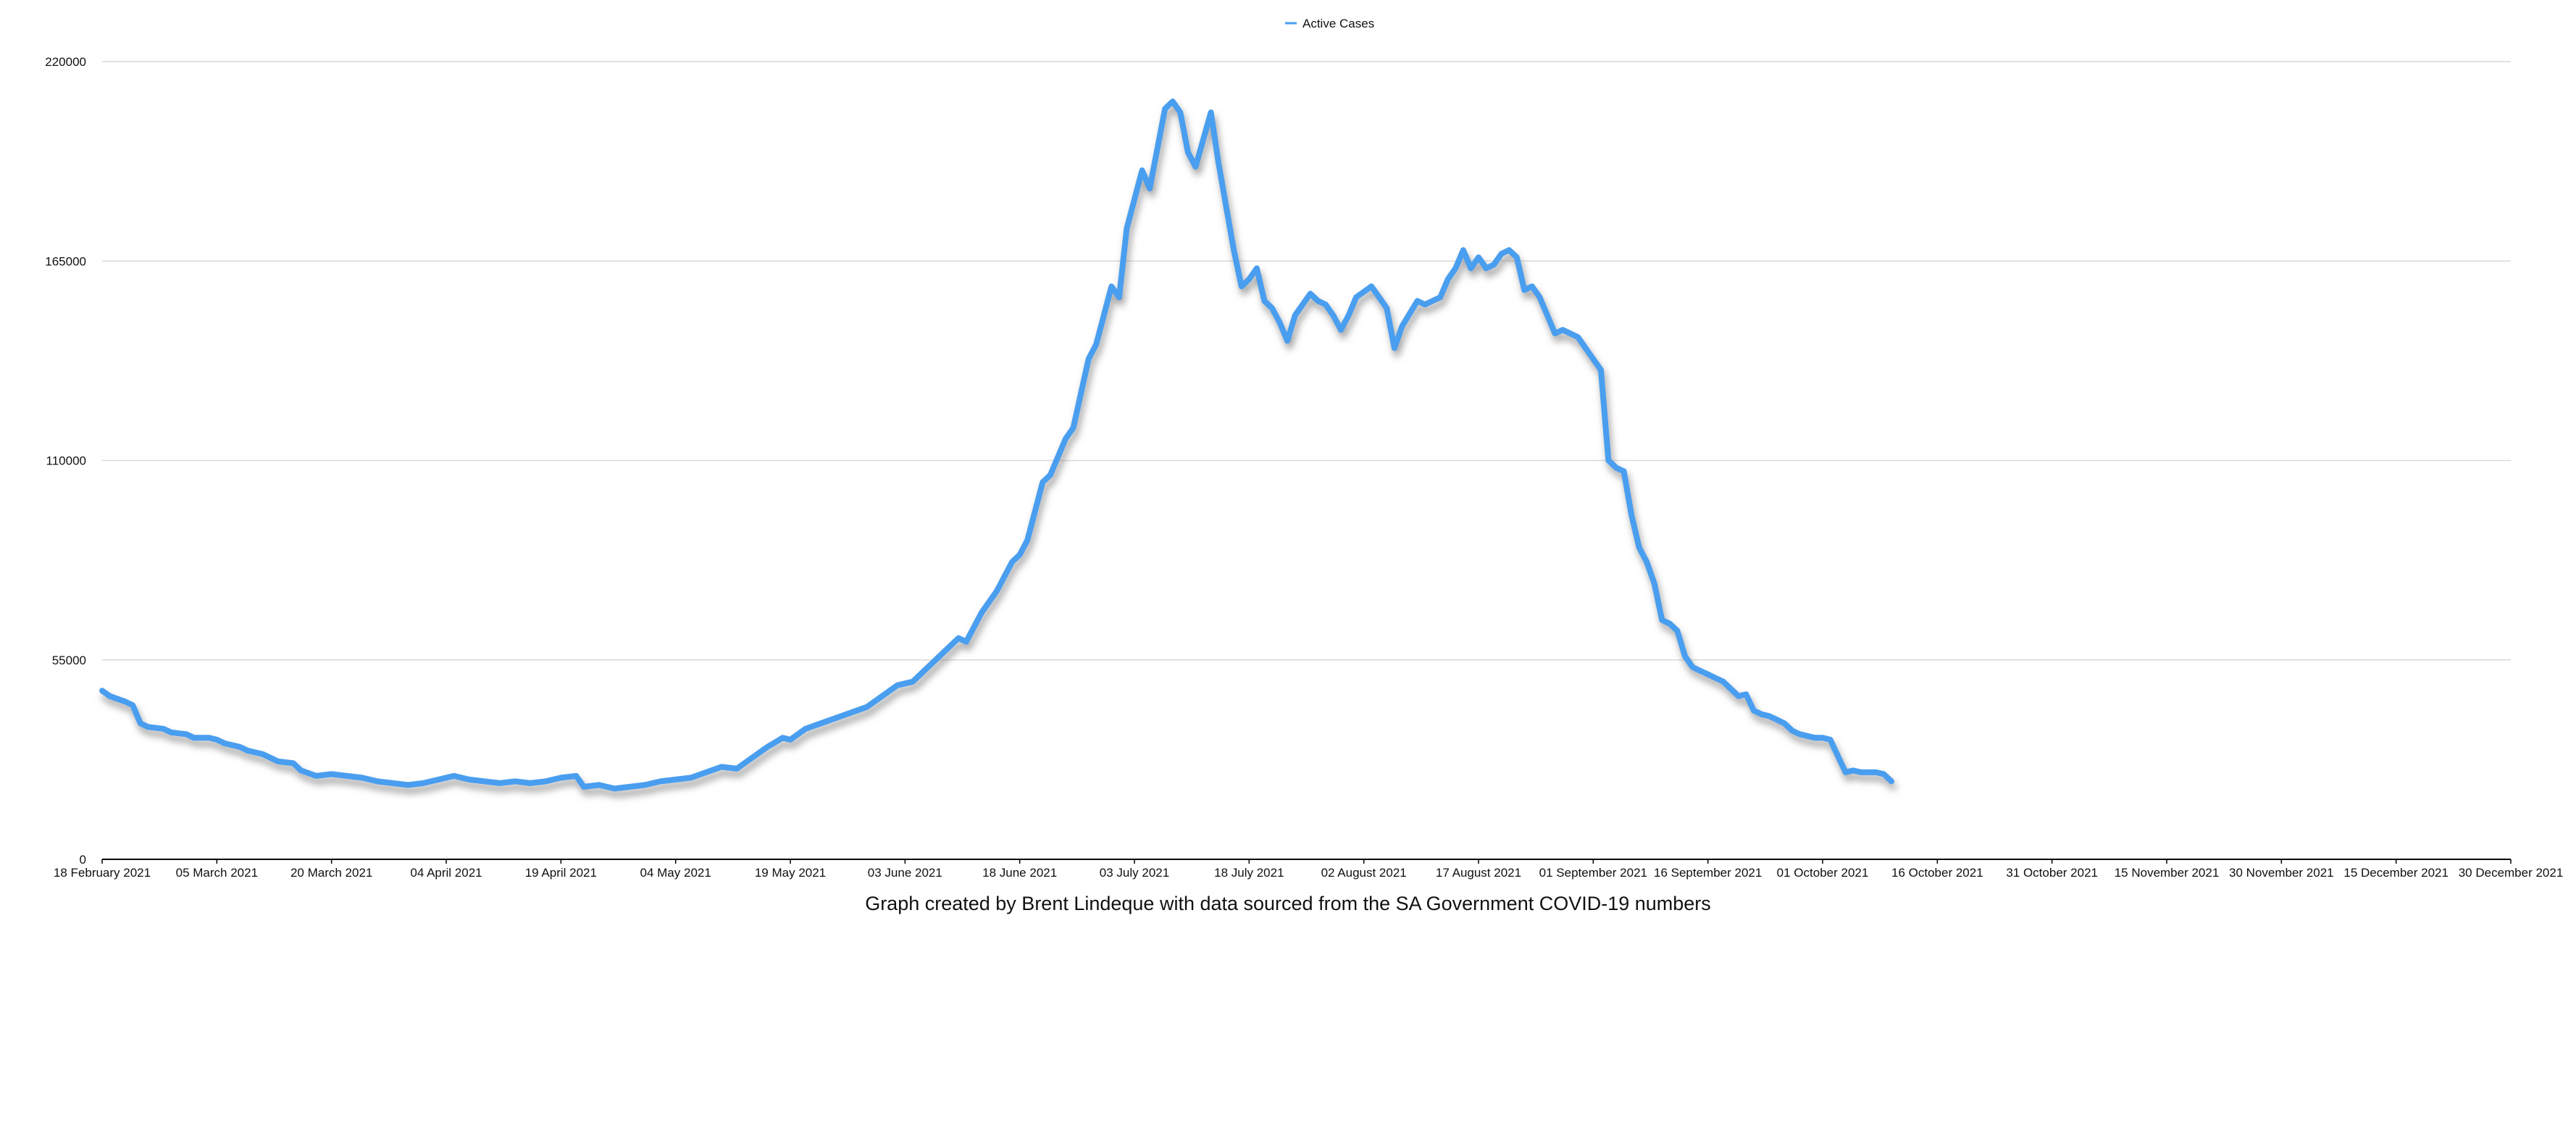  I want to click on x-tick-label: 01 September 2021, so click(1593, 873).